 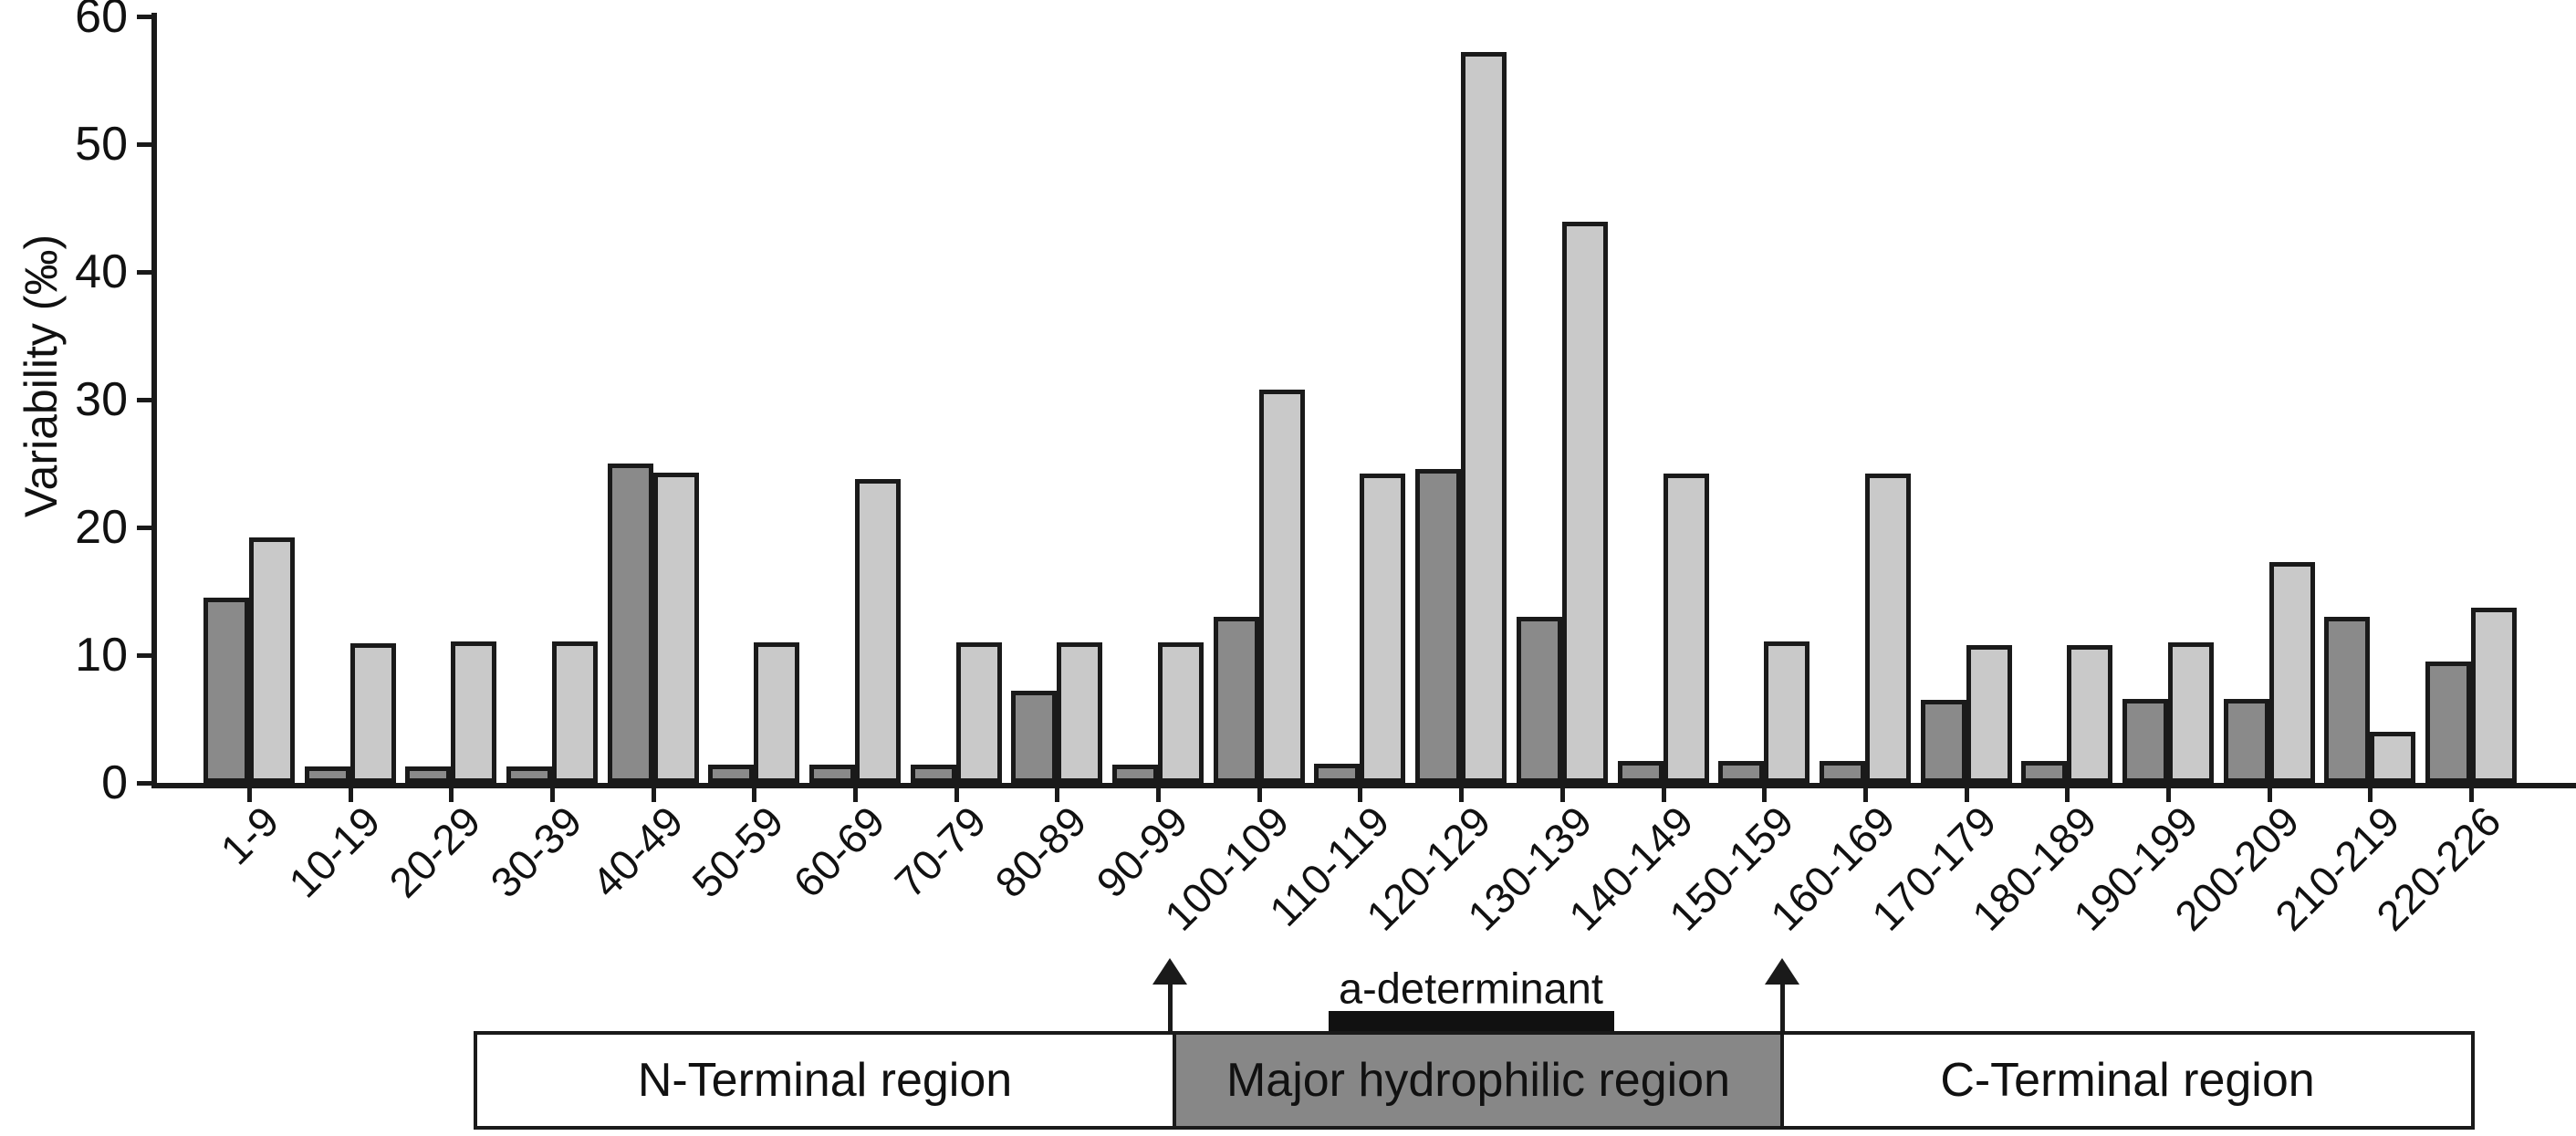 I want to click on y-tick-label-60: 60, so click(x=101, y=21).